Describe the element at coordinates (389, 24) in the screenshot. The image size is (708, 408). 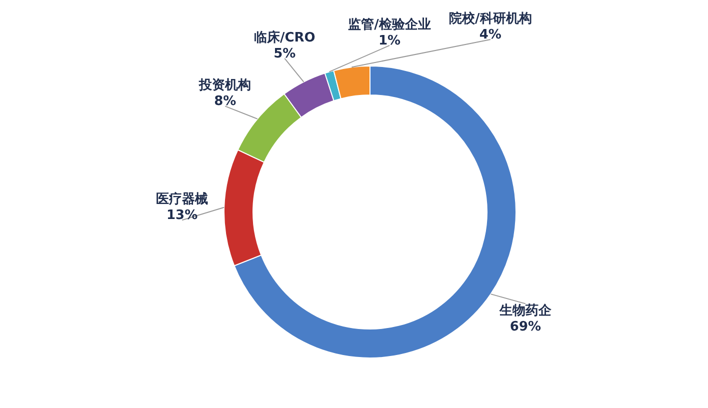
I see `slice-label: 监管/检验企业` at that location.